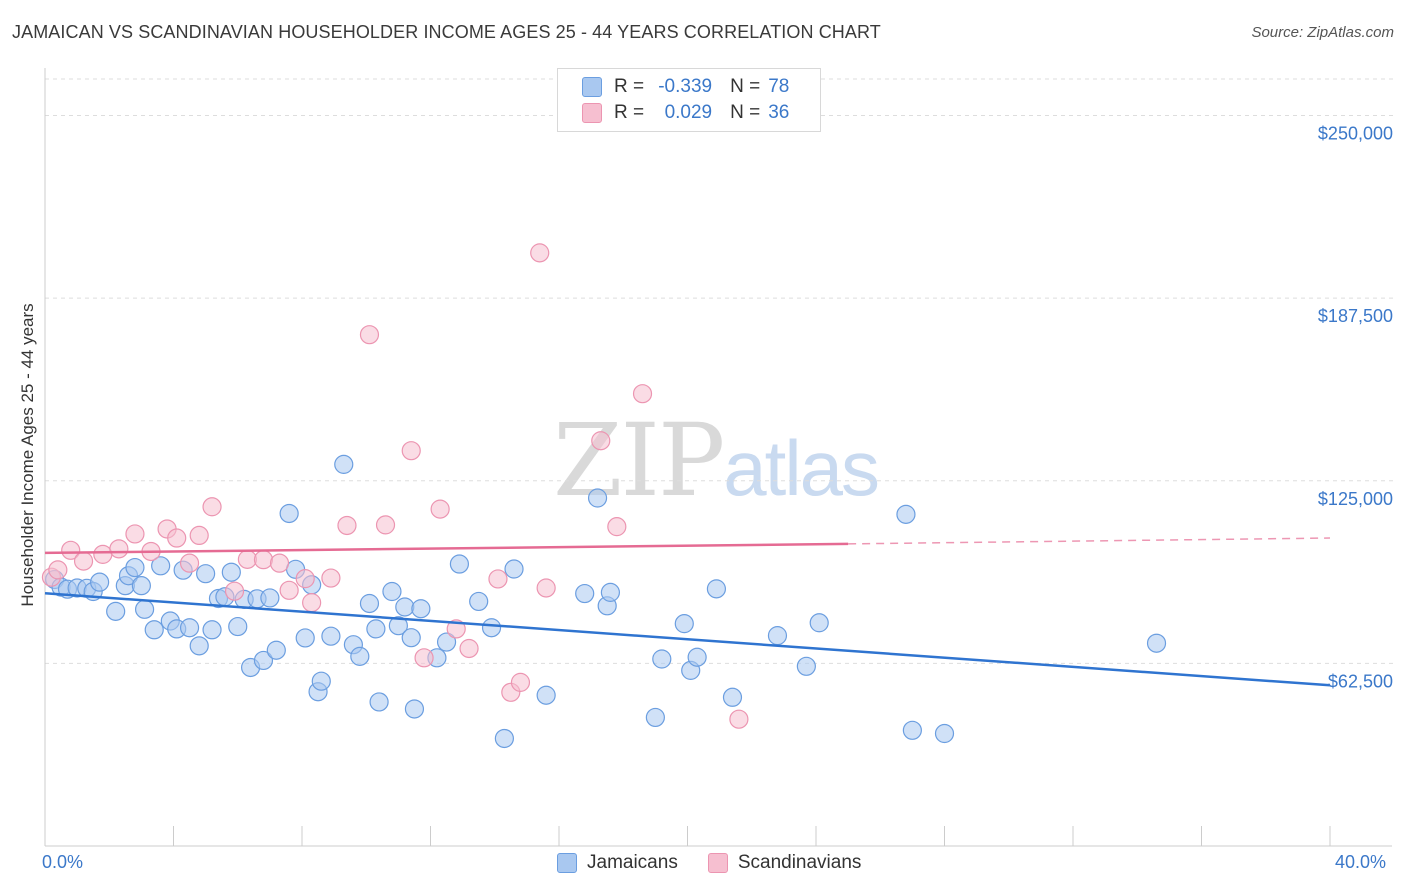  Describe the element at coordinates (685, 113) in the screenshot. I see `stats-row-scandinavians: R = 0.029 N = 36` at that location.